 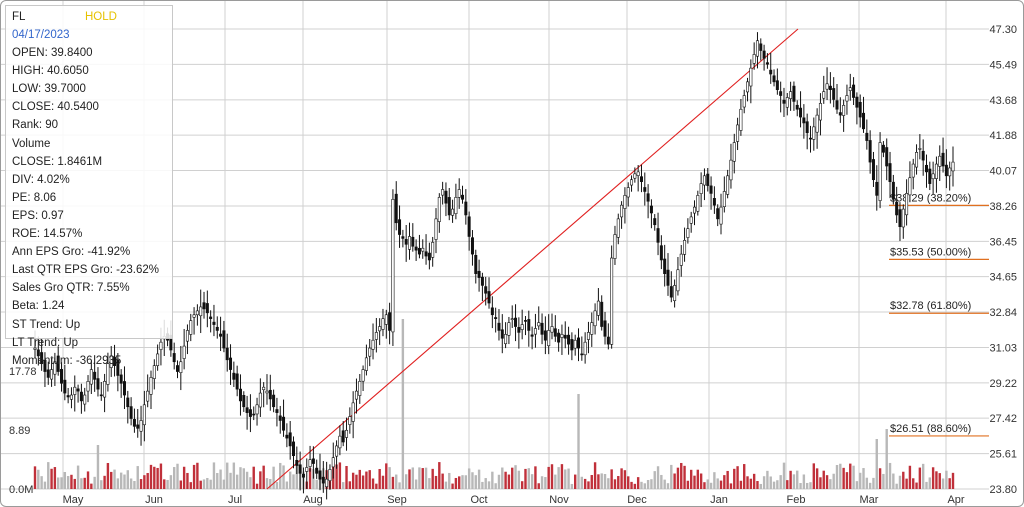 What do you see at coordinates (71, 252) in the screenshot?
I see `info-ann-eps-gro: Ann EPS Gro: -41.92%` at bounding box center [71, 252].